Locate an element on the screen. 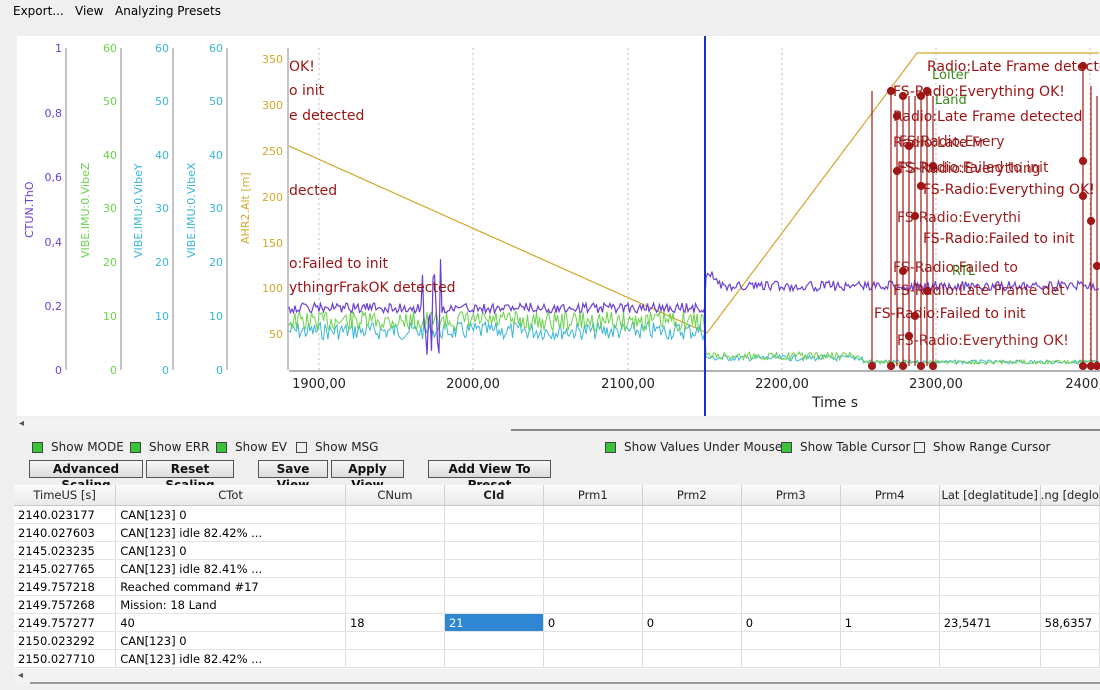 Image resolution: width=1100 pixels, height=690 pixels. table-row: 2149.757268 Mission: 18 Land is located at coordinates (557, 604).